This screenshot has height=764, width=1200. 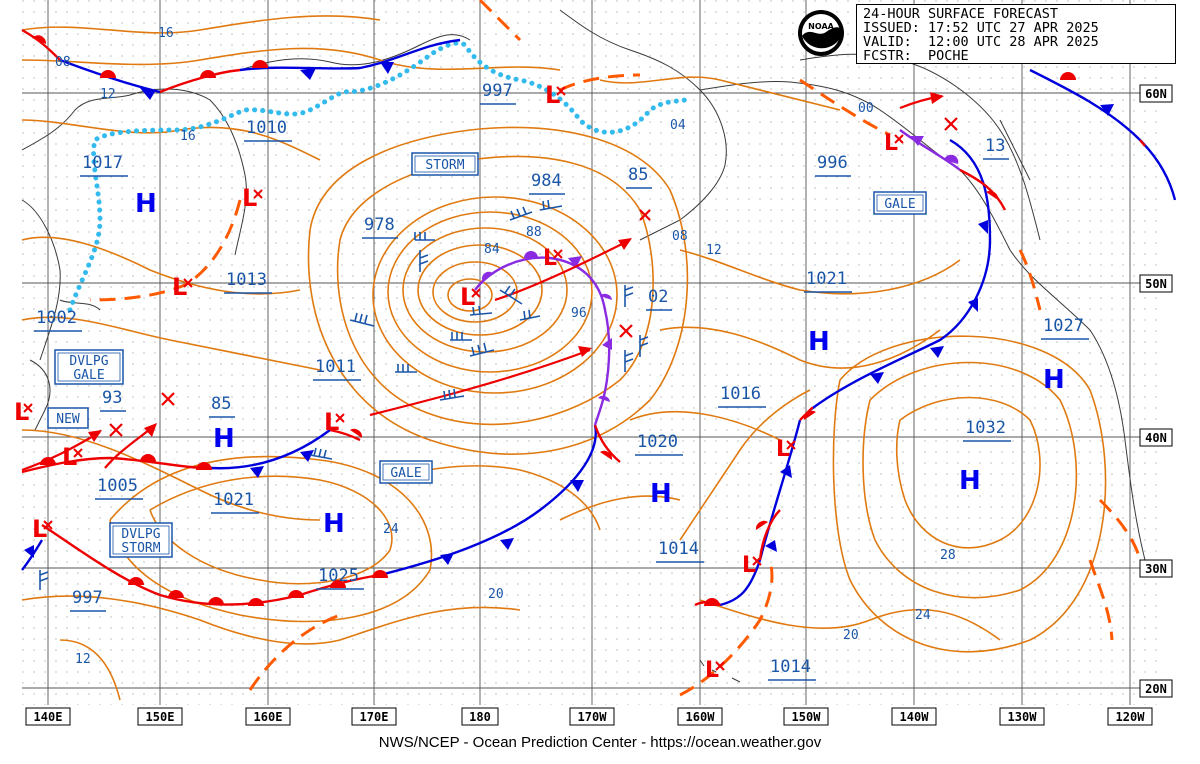 What do you see at coordinates (1156, 689) in the screenshot?
I see `latitude-label: 20N` at bounding box center [1156, 689].